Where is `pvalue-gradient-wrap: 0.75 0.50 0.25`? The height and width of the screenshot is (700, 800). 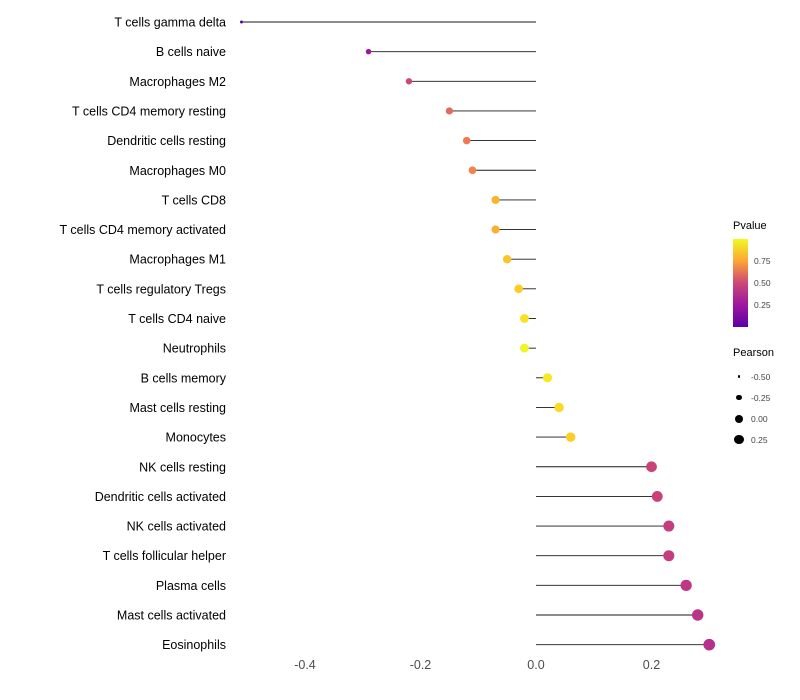
pvalue-gradient-wrap: 0.75 0.50 0.25 is located at coordinates (766, 283).